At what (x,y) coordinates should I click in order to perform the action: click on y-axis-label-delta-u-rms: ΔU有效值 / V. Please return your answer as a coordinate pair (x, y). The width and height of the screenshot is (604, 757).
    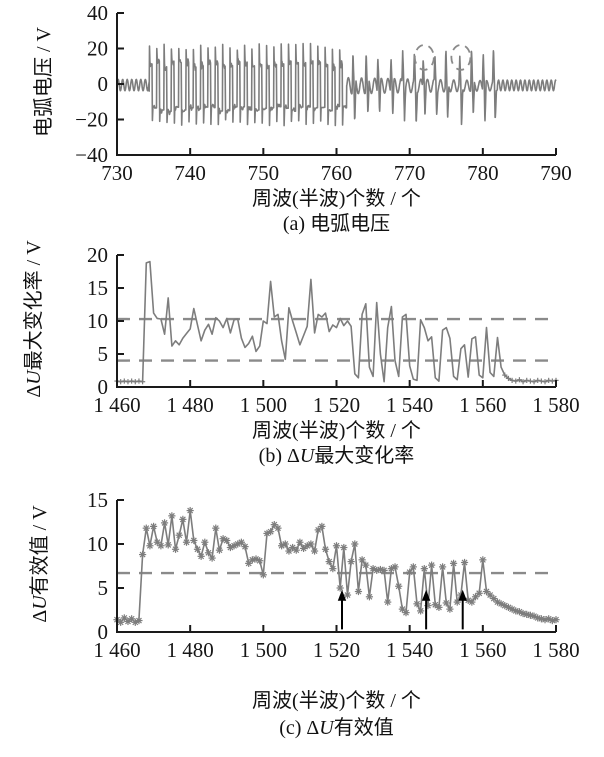
    Looking at the image, I should click on (40, 564).